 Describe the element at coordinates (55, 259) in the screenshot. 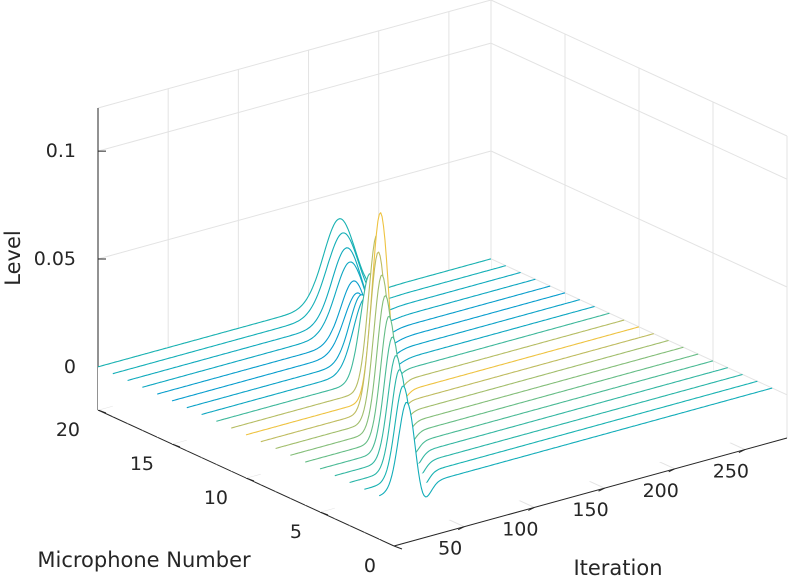

I see `z-tick-label: 0.05` at that location.